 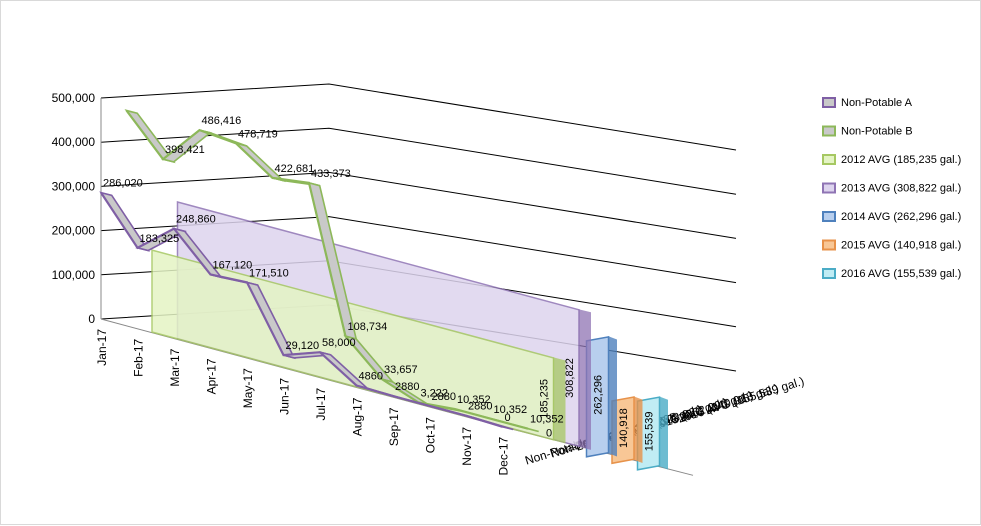 I want to click on y-tick-label: 200,000, so click(x=74, y=231).